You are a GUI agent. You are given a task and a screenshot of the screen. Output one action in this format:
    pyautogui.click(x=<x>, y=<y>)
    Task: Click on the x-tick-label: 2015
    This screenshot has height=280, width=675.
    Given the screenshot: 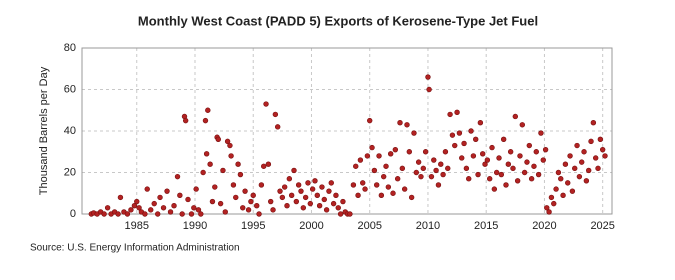 What is the action you would take?
    pyautogui.click(x=486, y=226)
    